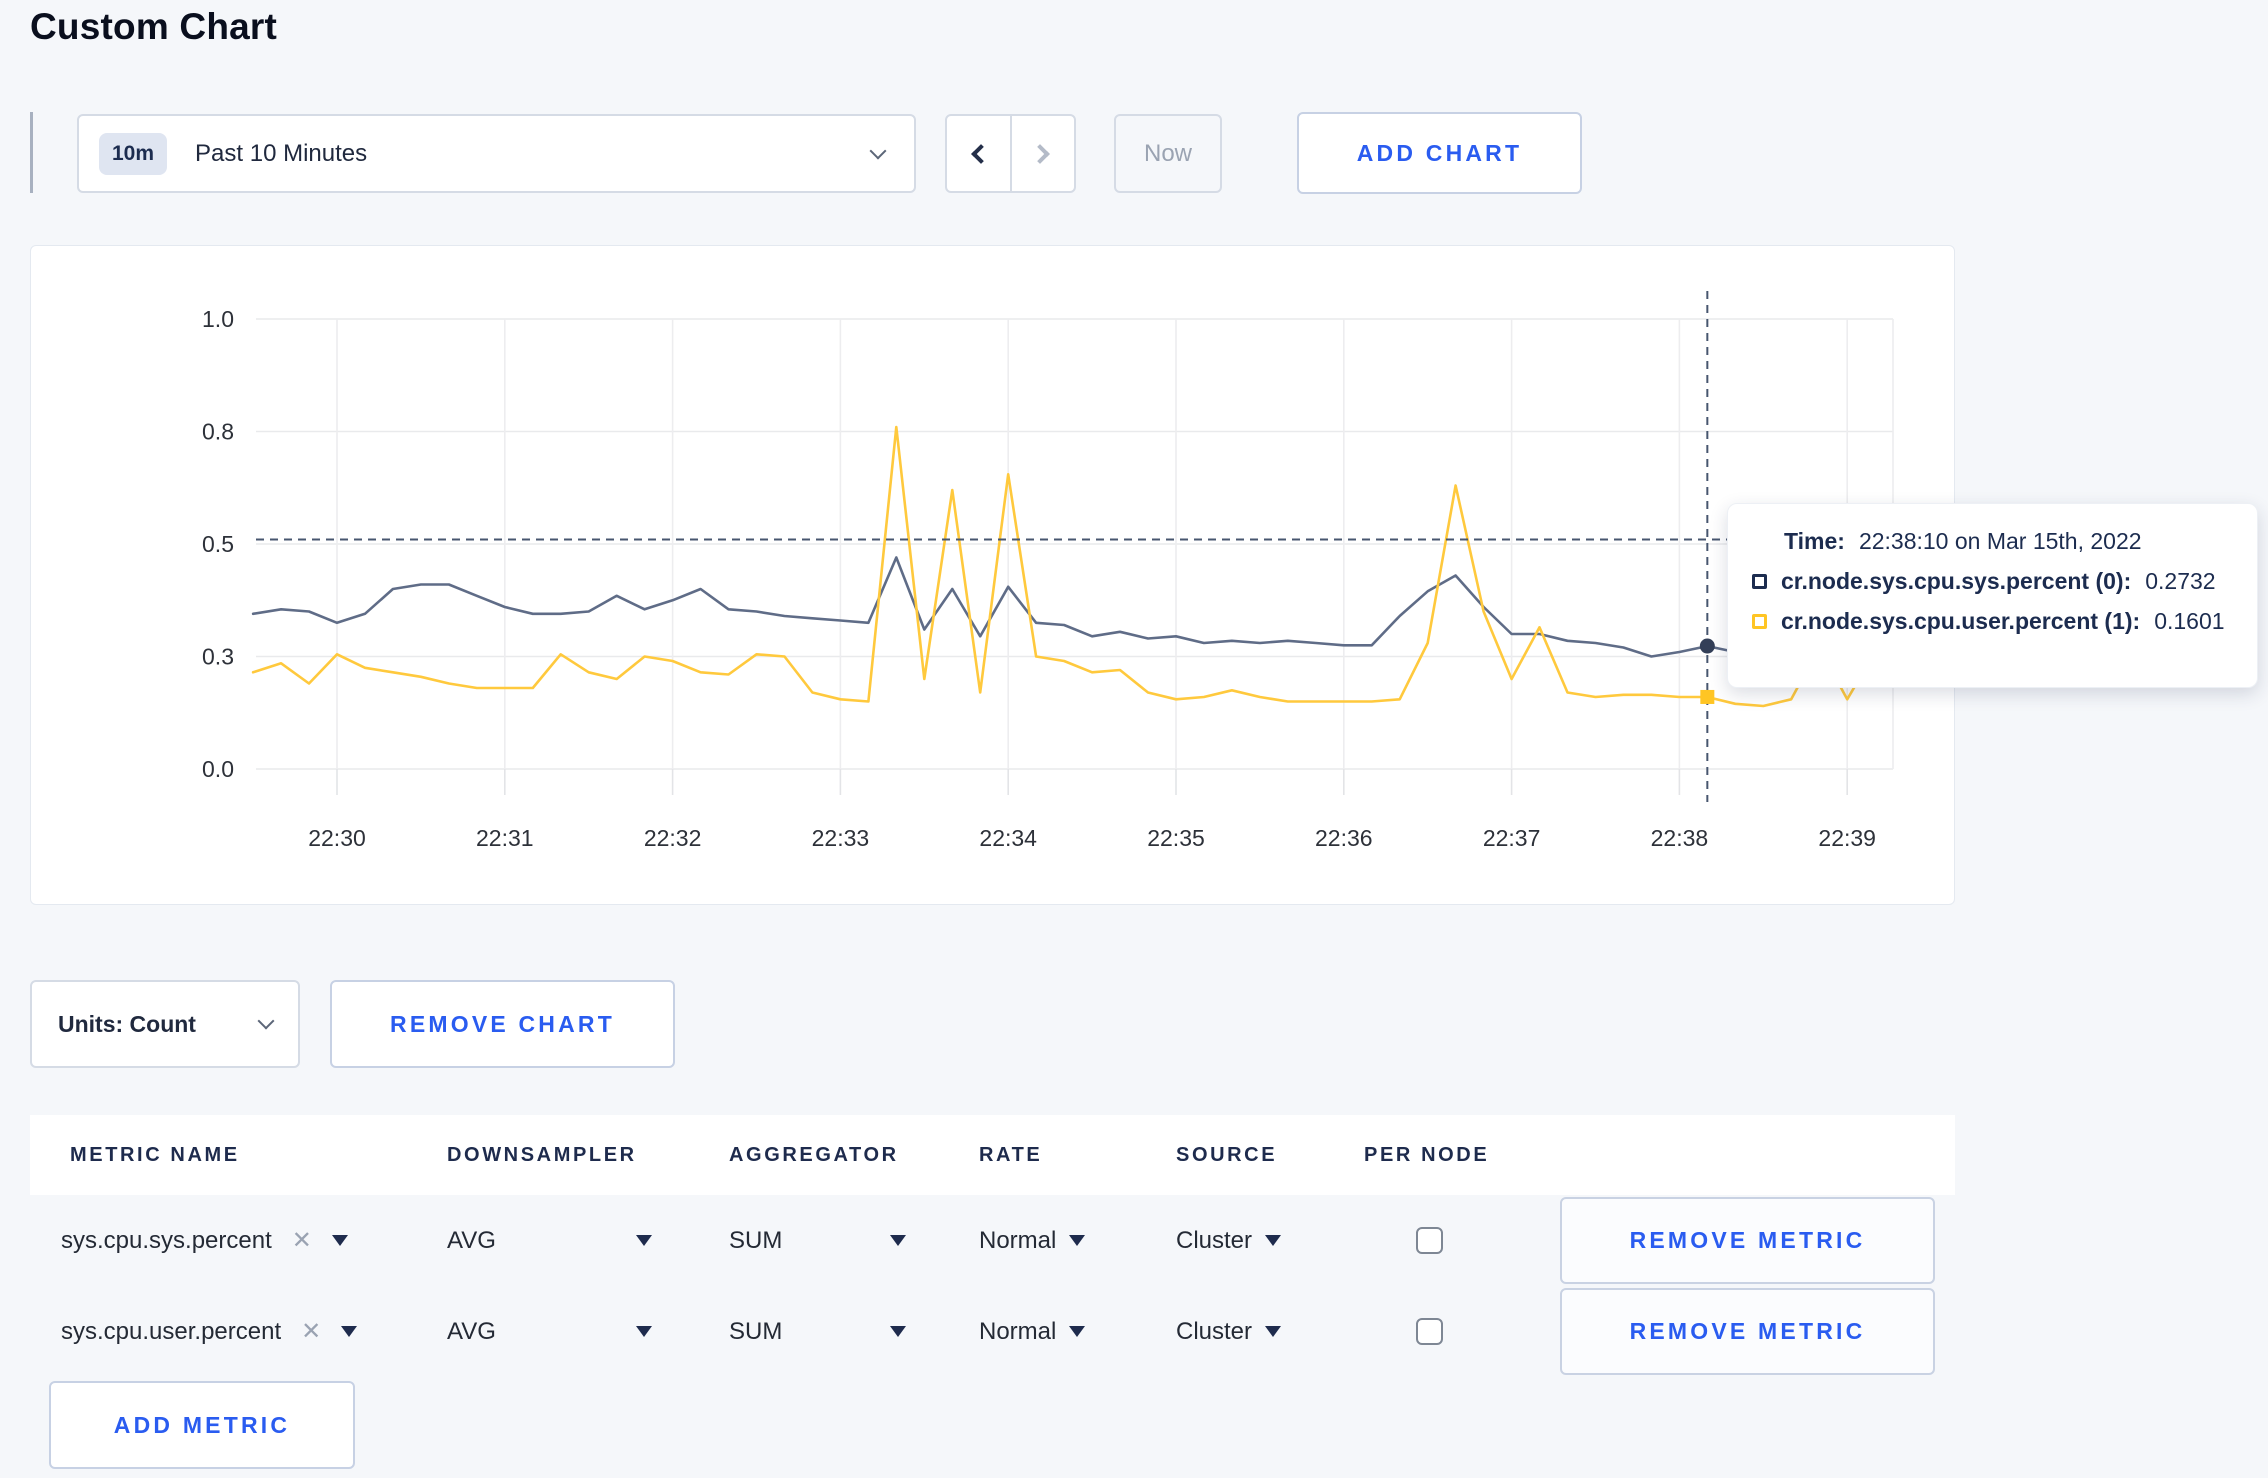 Image resolution: width=2268 pixels, height=1478 pixels. What do you see at coordinates (218, 319) in the screenshot?
I see `svg-text: 1.0` at bounding box center [218, 319].